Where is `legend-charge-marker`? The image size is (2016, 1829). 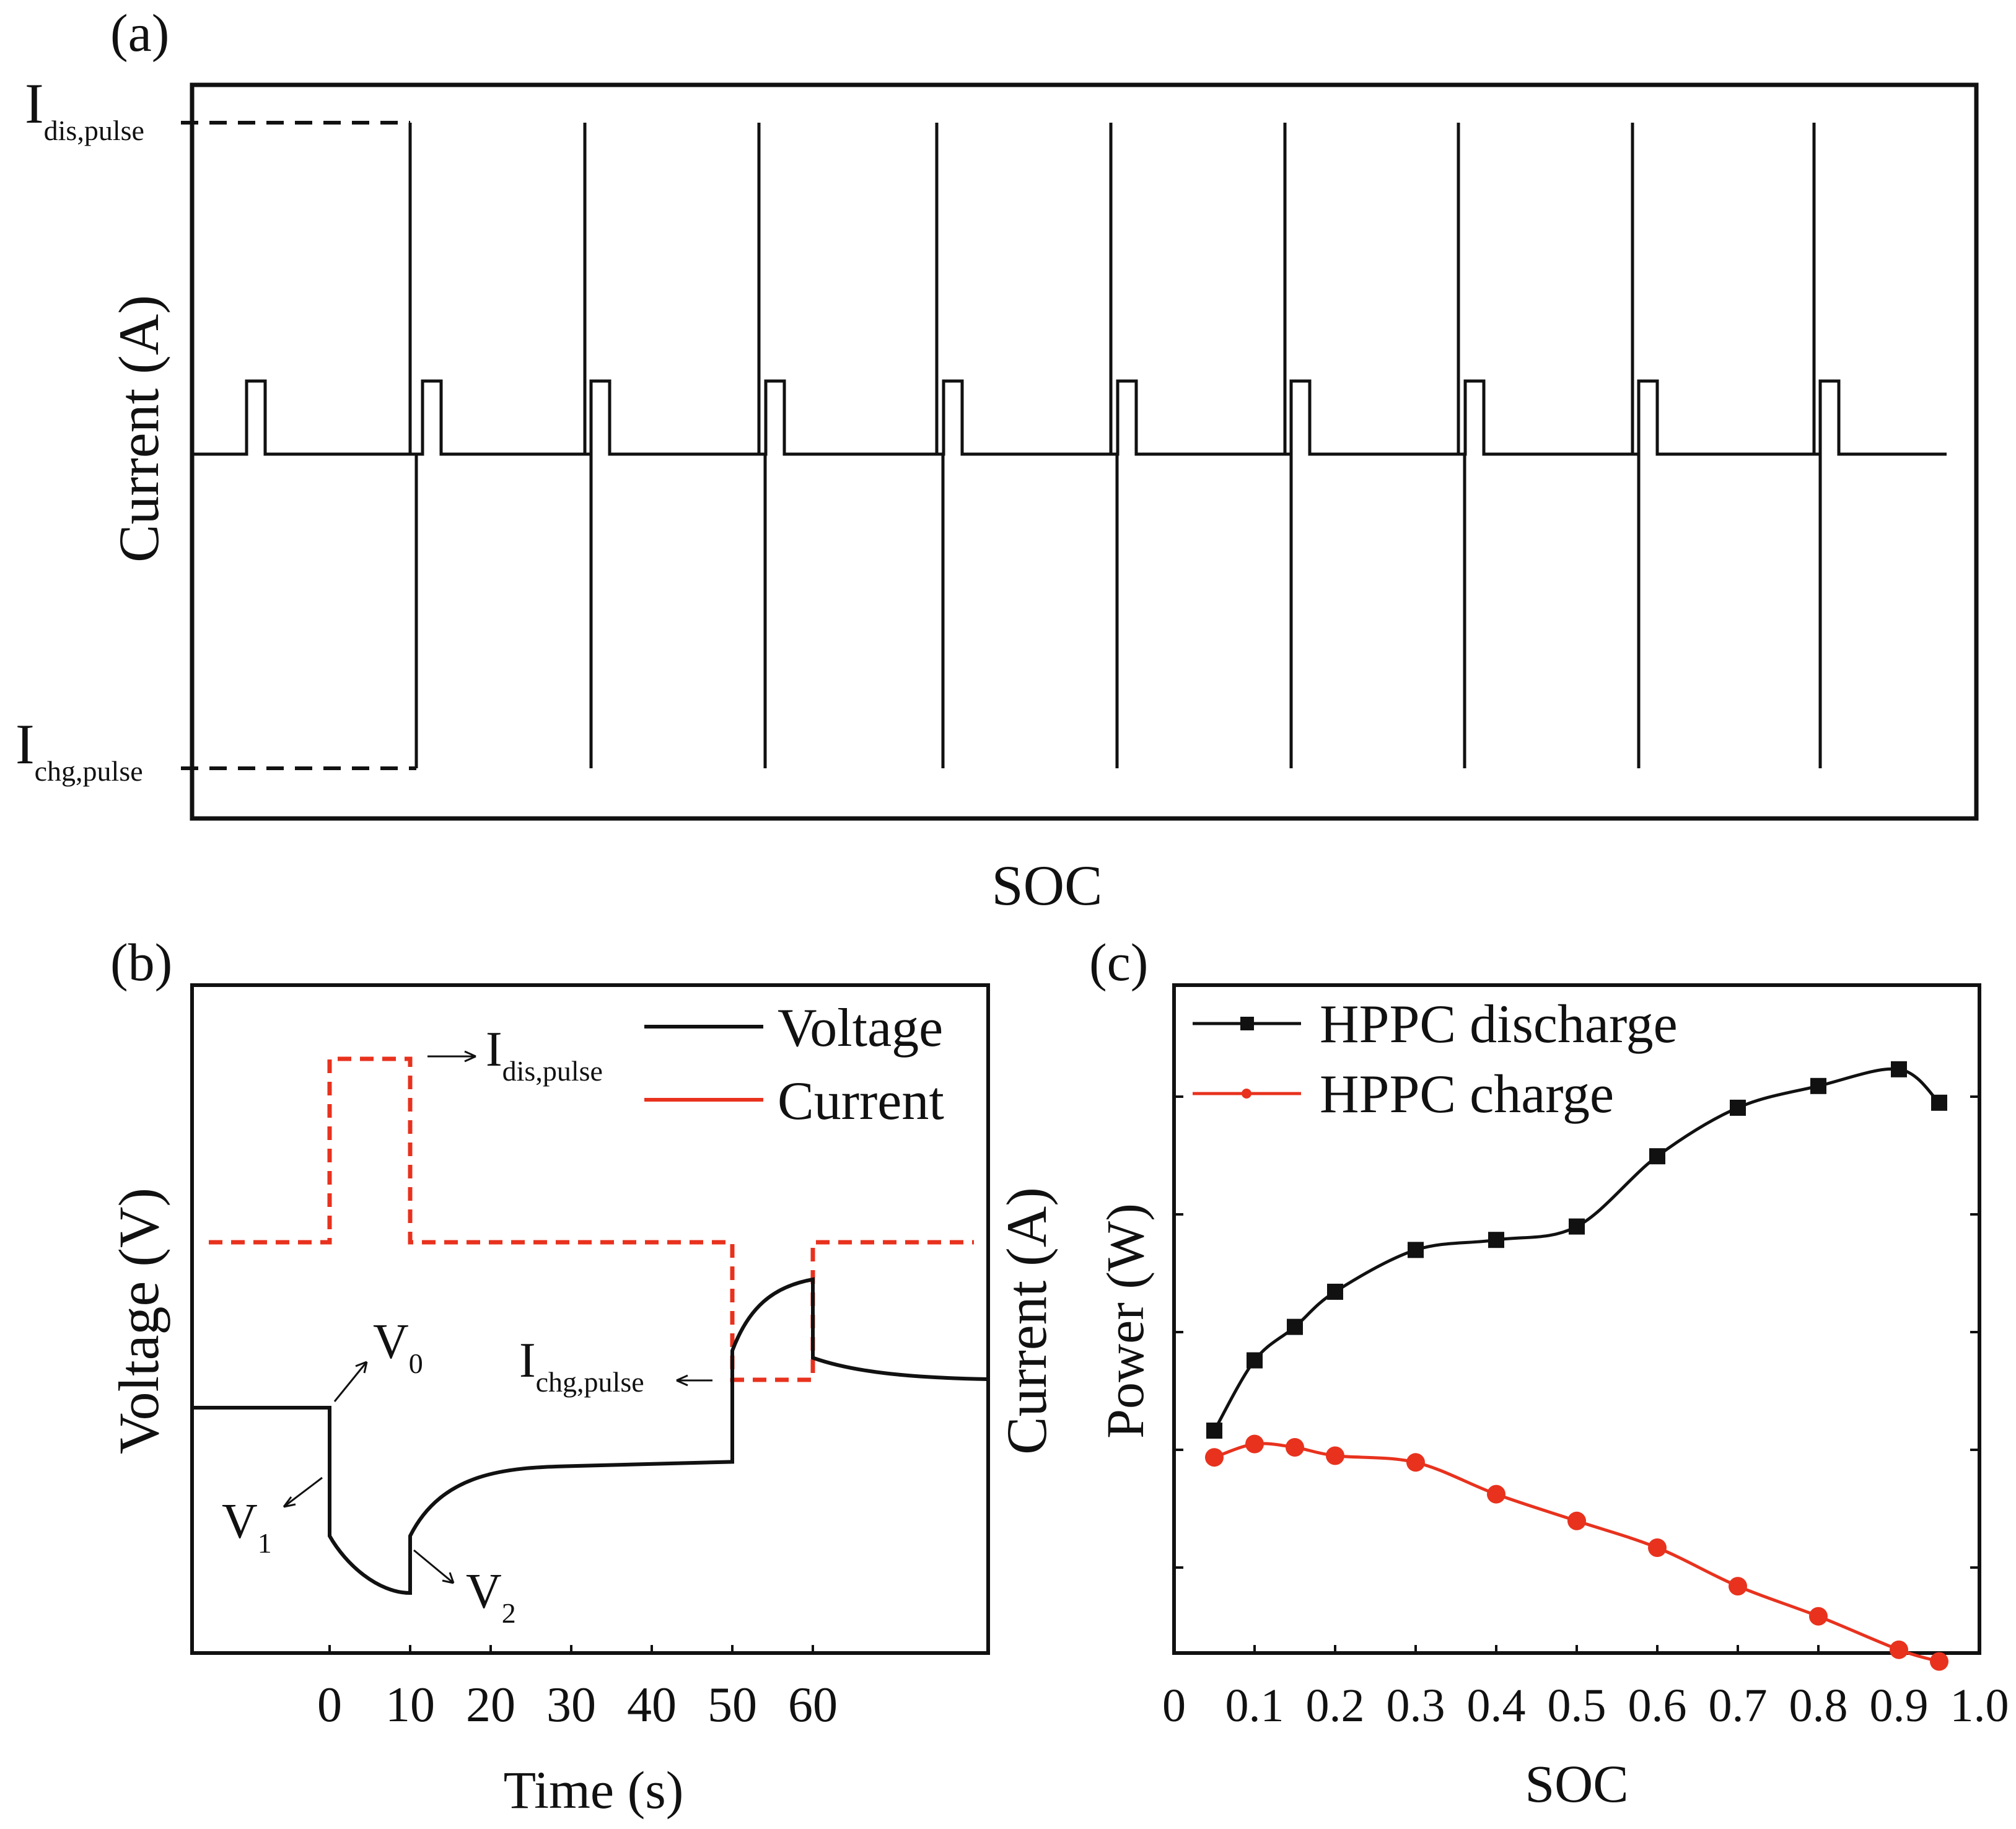
legend-charge-marker is located at coordinates (1246, 1094).